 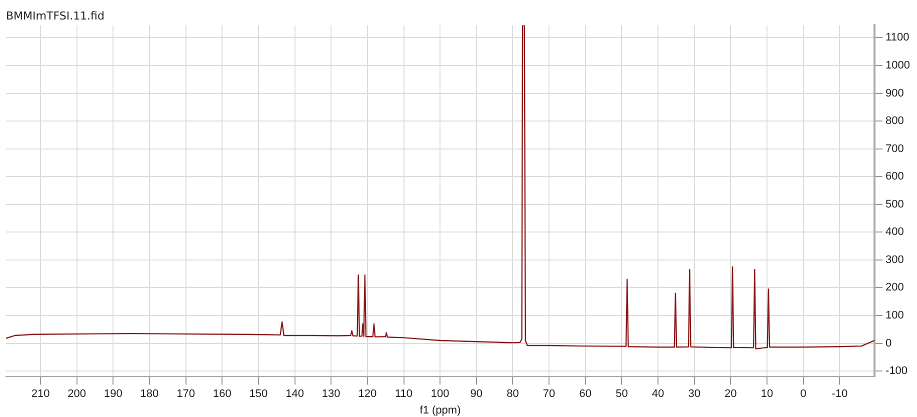 I want to click on y-tick-label: 100, so click(x=895, y=316).